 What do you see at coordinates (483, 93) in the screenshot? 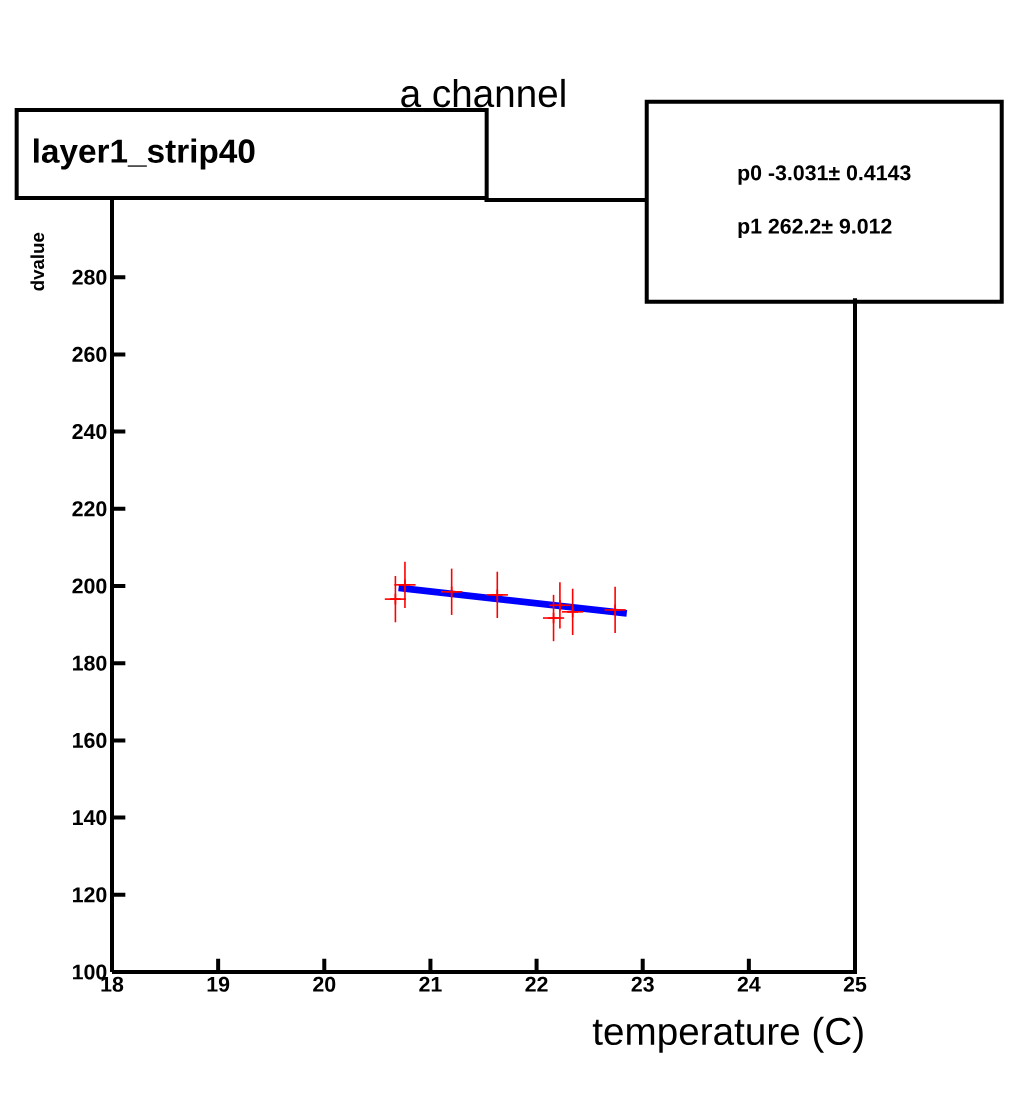
I see `chart-title: a channel` at bounding box center [483, 93].